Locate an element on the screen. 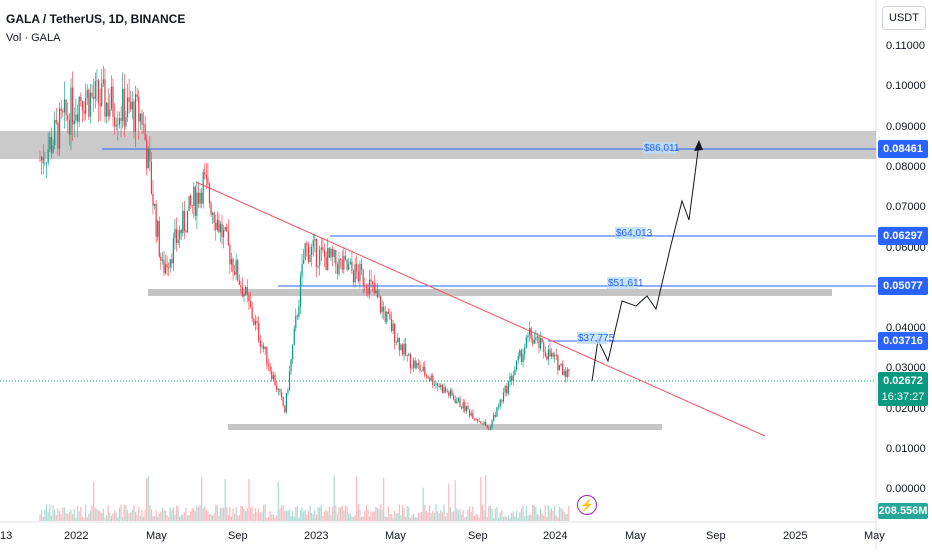 This screenshot has width=932, height=555. time-tick: 2023 is located at coordinates (316, 536).